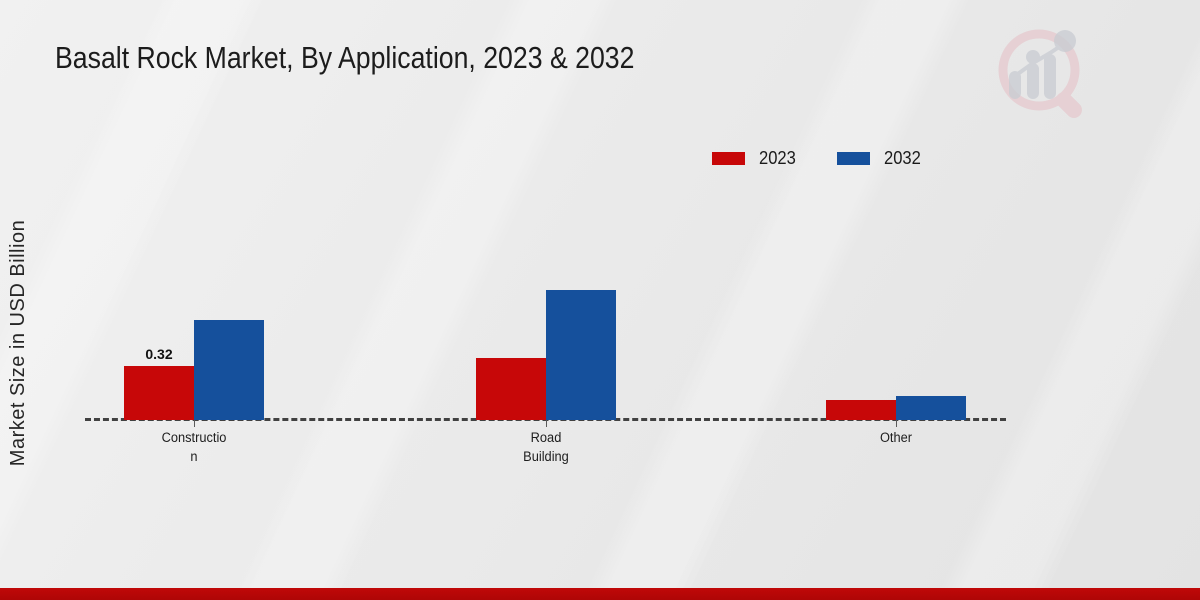 This screenshot has width=1200, height=600. I want to click on legend-label-2032: 2032, so click(902, 158).